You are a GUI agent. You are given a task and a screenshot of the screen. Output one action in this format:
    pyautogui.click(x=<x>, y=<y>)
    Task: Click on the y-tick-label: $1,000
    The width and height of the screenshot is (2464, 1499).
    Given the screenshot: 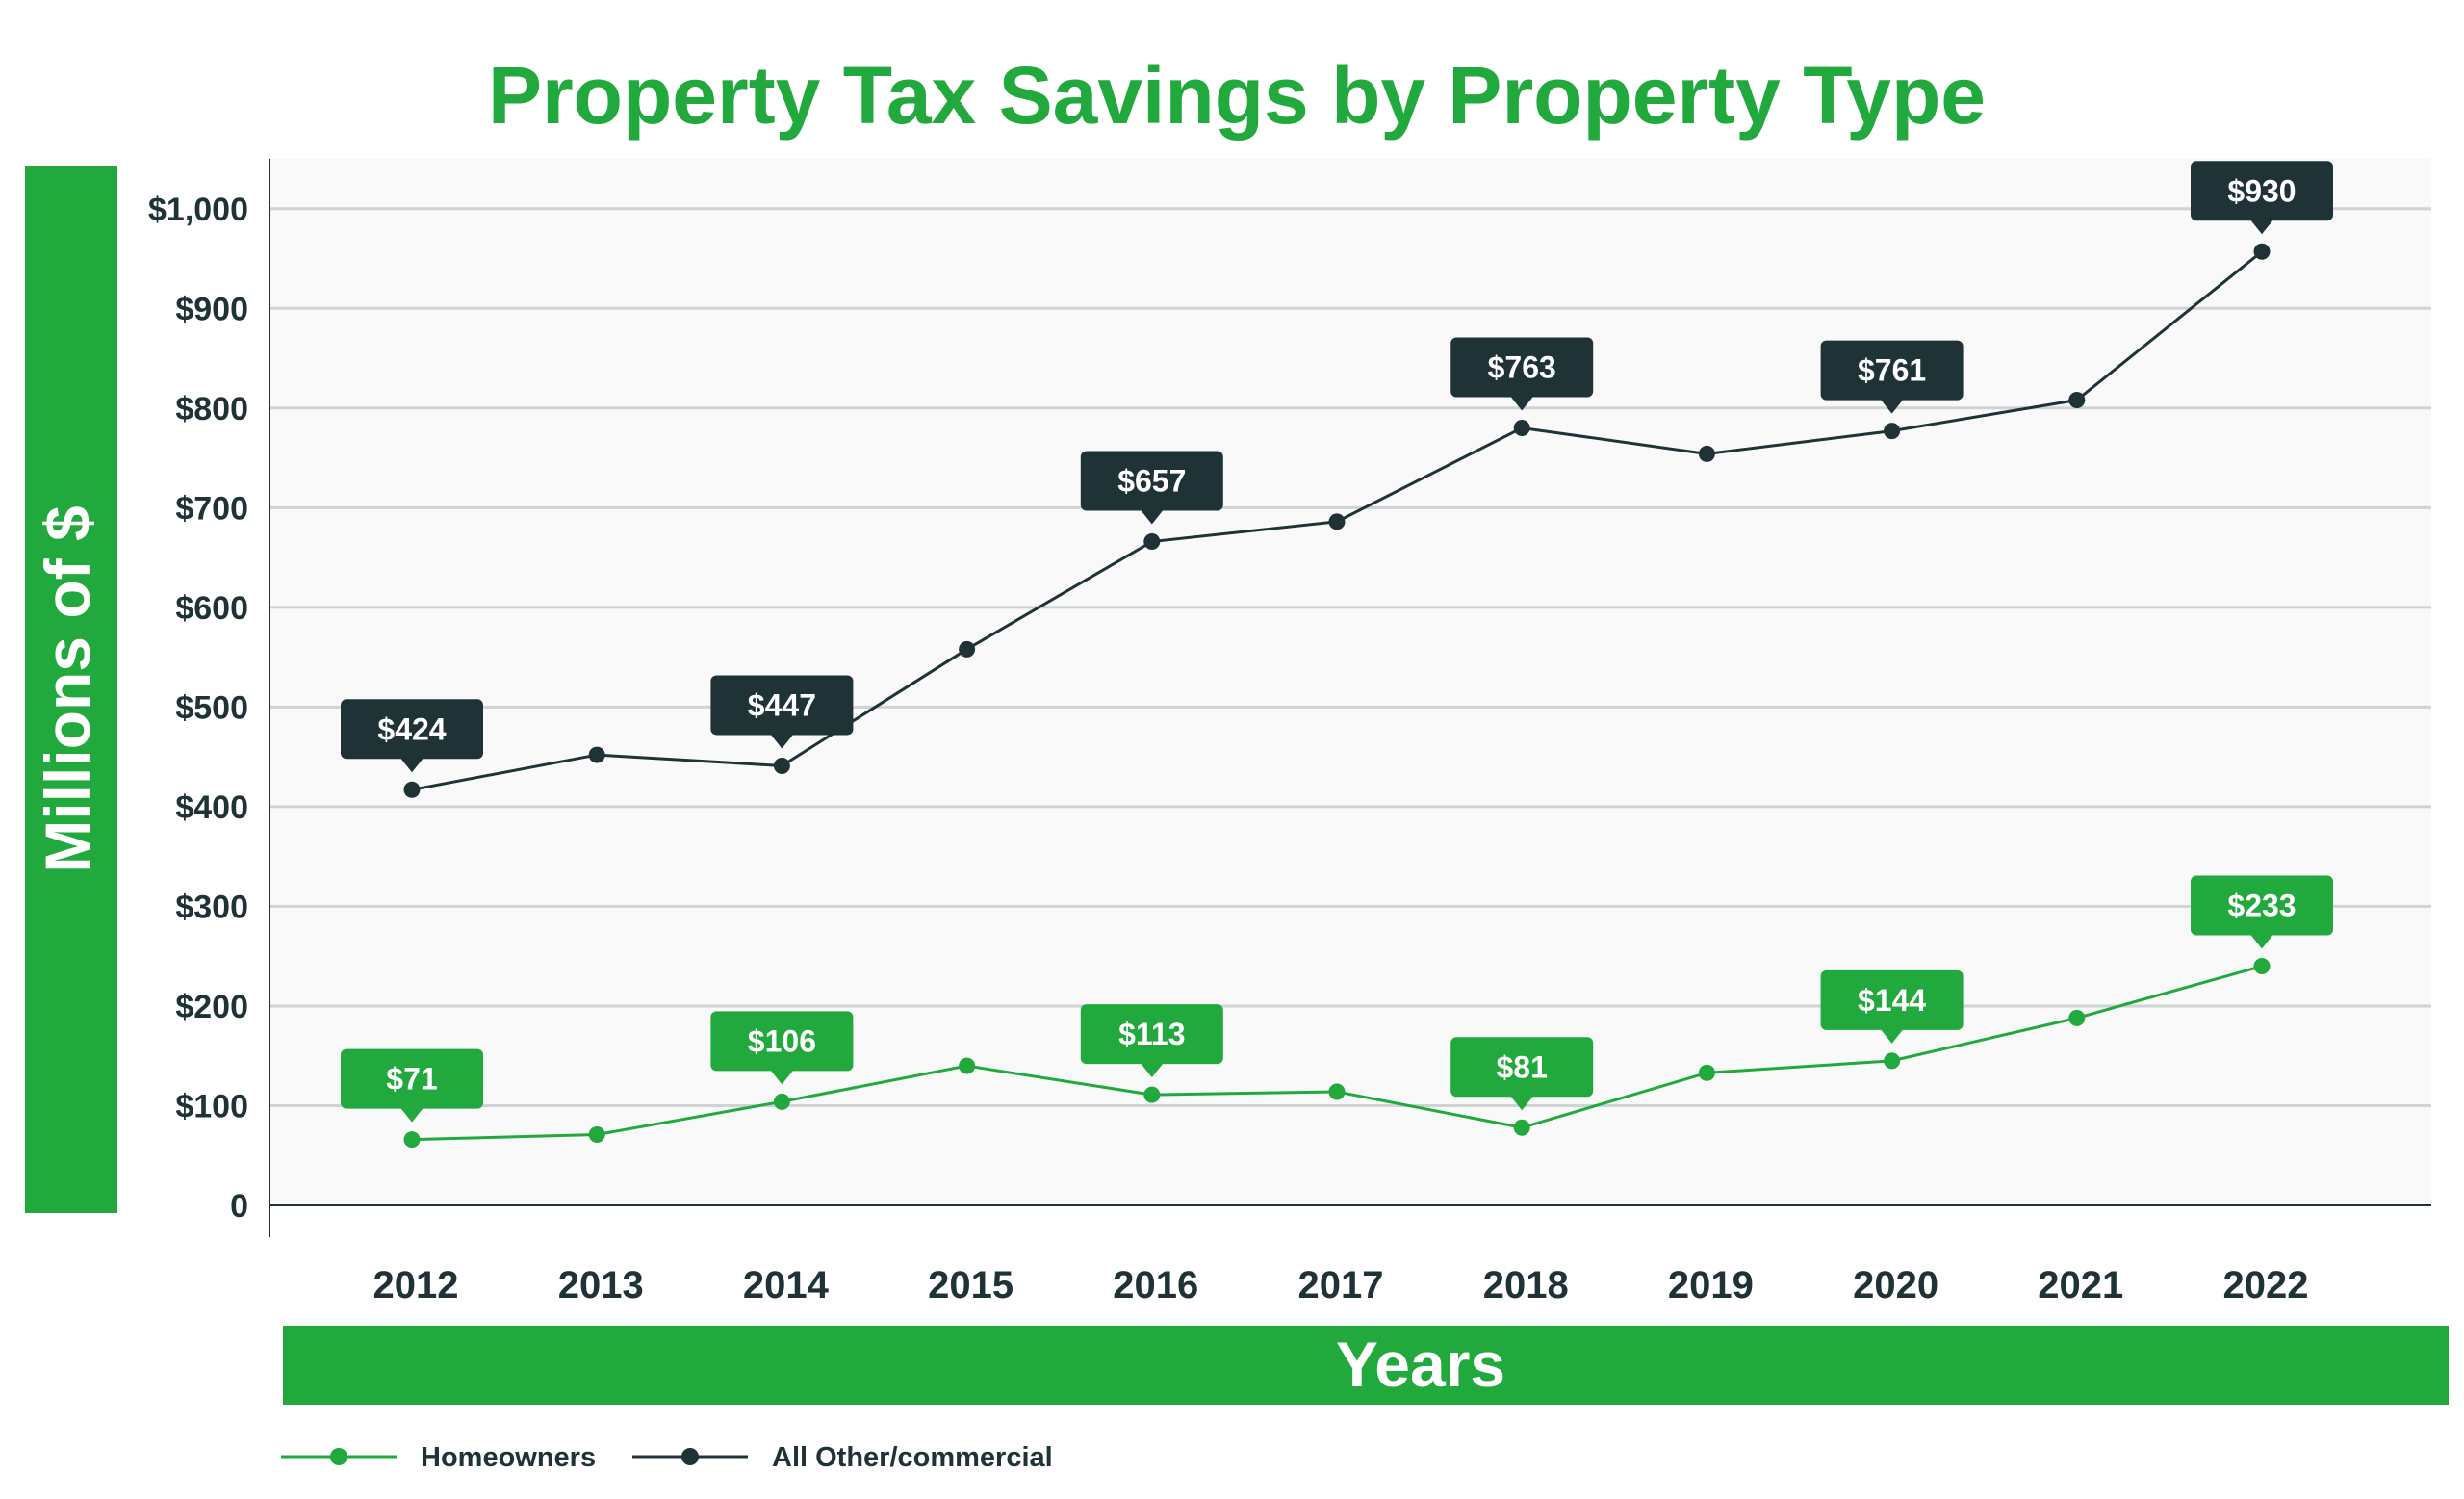 What is the action you would take?
    pyautogui.click(x=198, y=210)
    